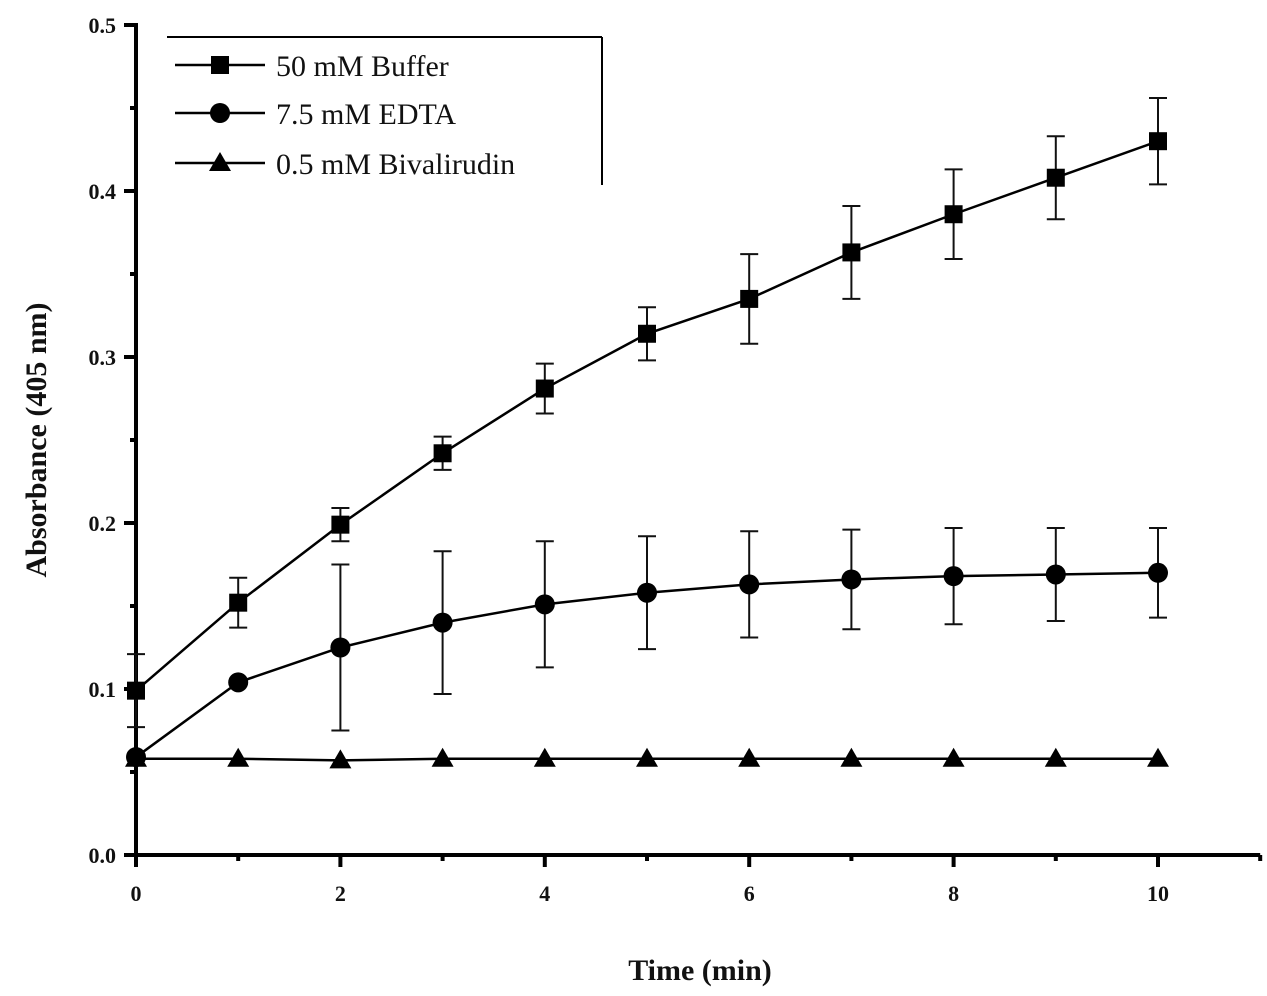 This screenshot has height=996, width=1267. Describe the element at coordinates (136, 893) in the screenshot. I see `x-tick-label: 0` at that location.